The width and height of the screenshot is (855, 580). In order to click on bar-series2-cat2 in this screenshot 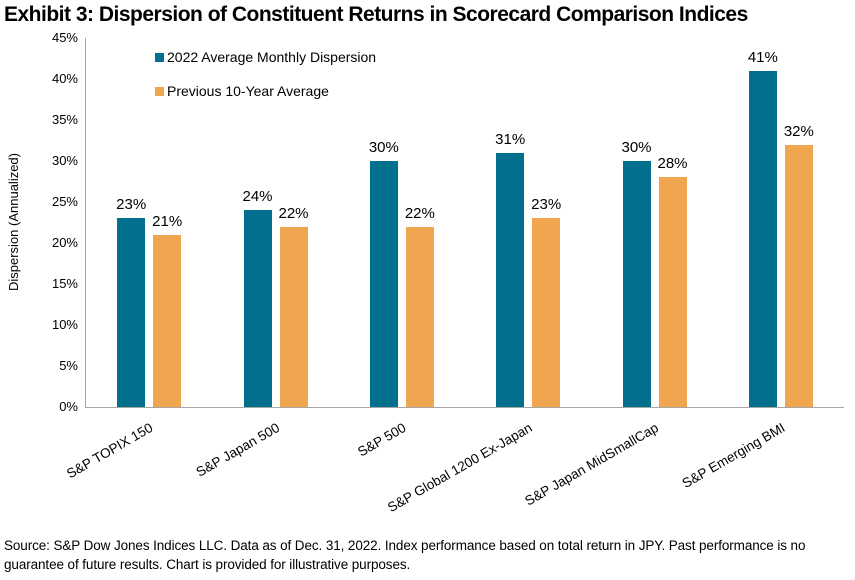, I will do `click(293, 316)`.